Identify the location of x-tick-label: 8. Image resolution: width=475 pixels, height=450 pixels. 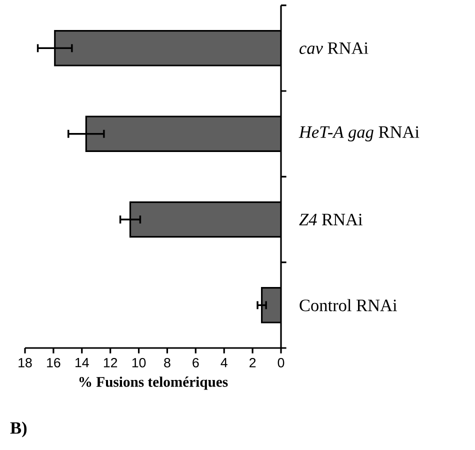
(167, 363).